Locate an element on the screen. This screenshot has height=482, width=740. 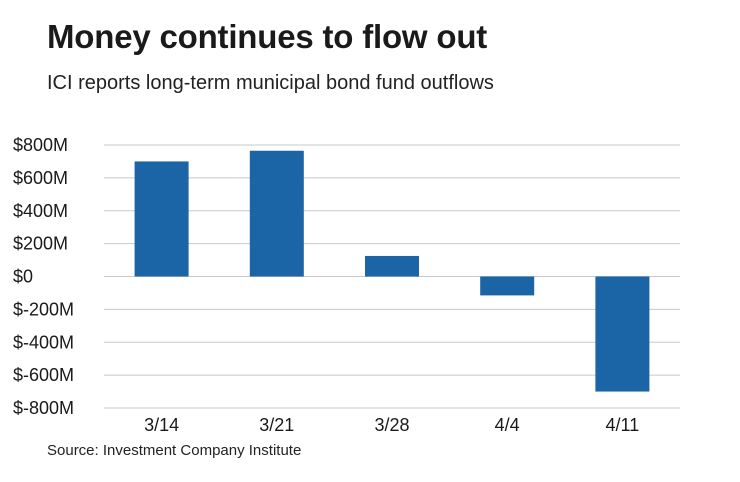
y-tick-label: $600M is located at coordinates (40, 178).